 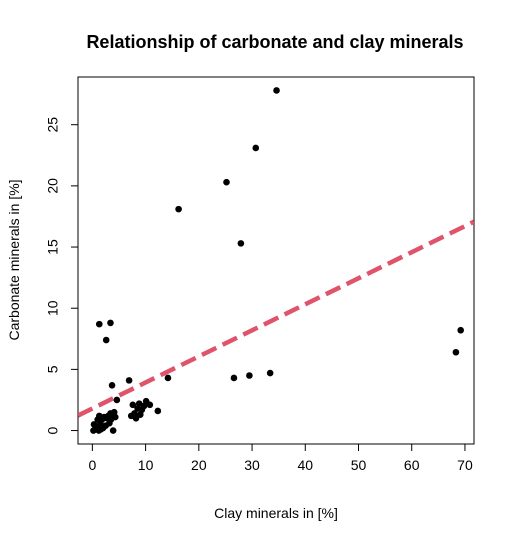 I want to click on x-tick-label: 0, so click(x=92, y=465).